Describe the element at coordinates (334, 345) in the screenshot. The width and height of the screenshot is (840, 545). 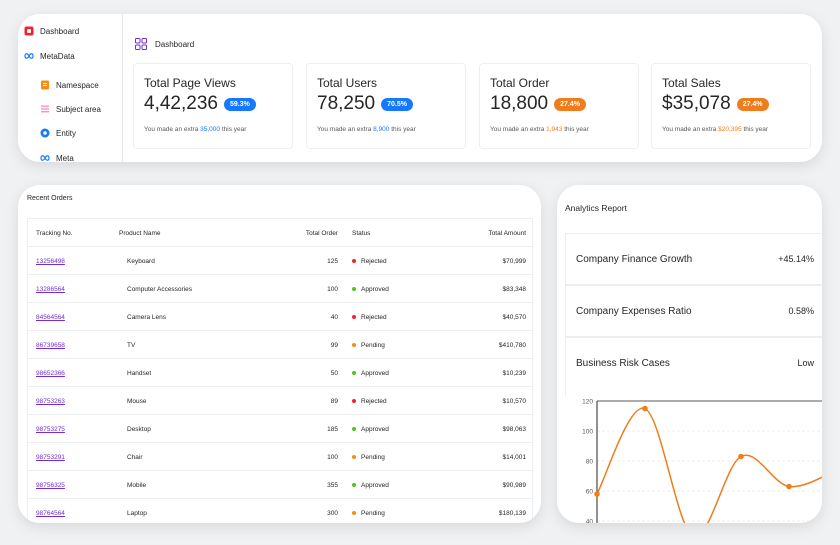
I see `total-order: 99` at that location.